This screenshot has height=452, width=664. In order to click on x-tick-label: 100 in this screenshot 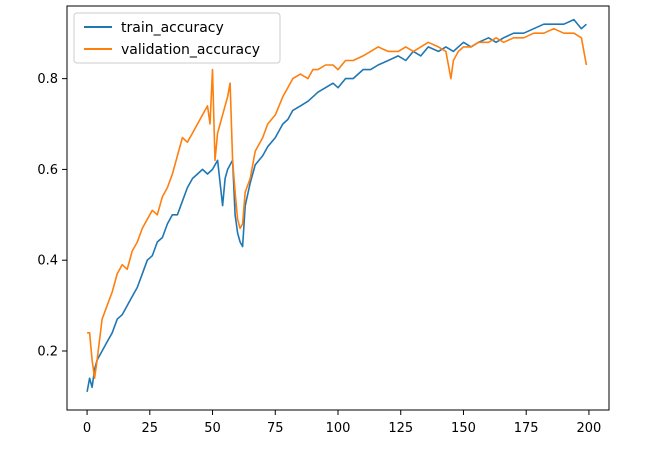, I will do `click(338, 428)`.